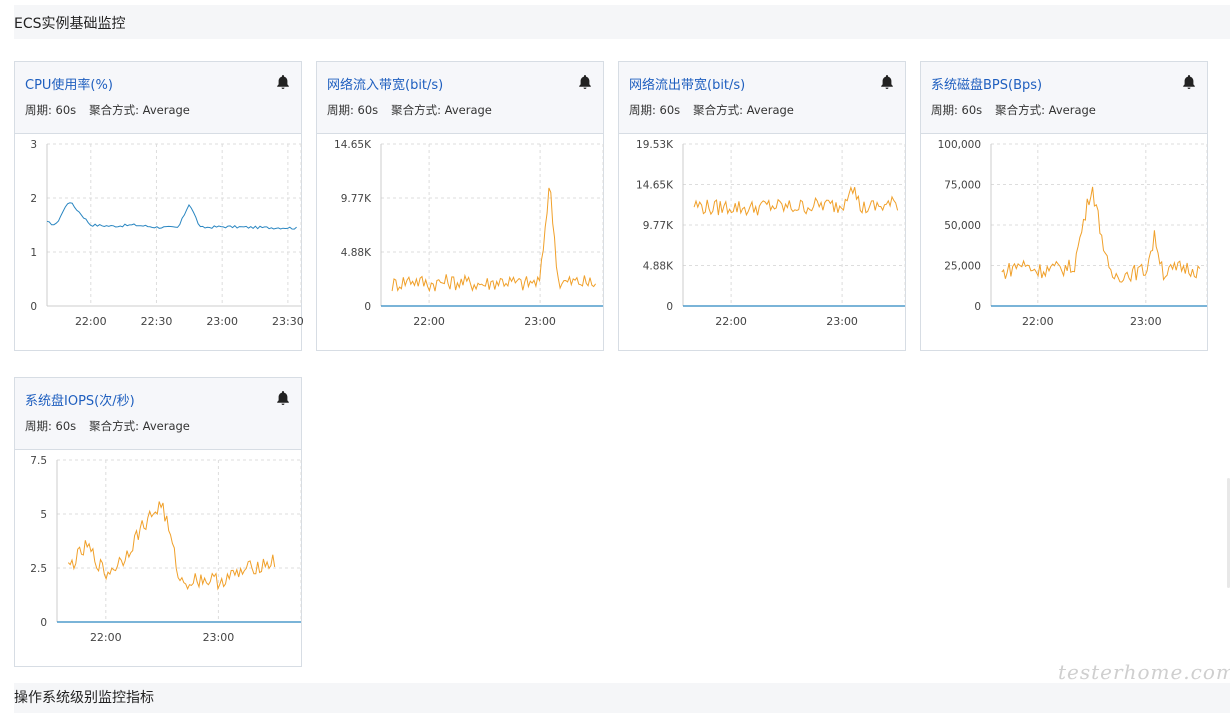 Image resolution: width=1230 pixels, height=713 pixels. Describe the element at coordinates (159, 242) in the screenshot. I see `cpu-chart: 3 2 1 0 22:00 22:30 23:00 23:30` at that location.